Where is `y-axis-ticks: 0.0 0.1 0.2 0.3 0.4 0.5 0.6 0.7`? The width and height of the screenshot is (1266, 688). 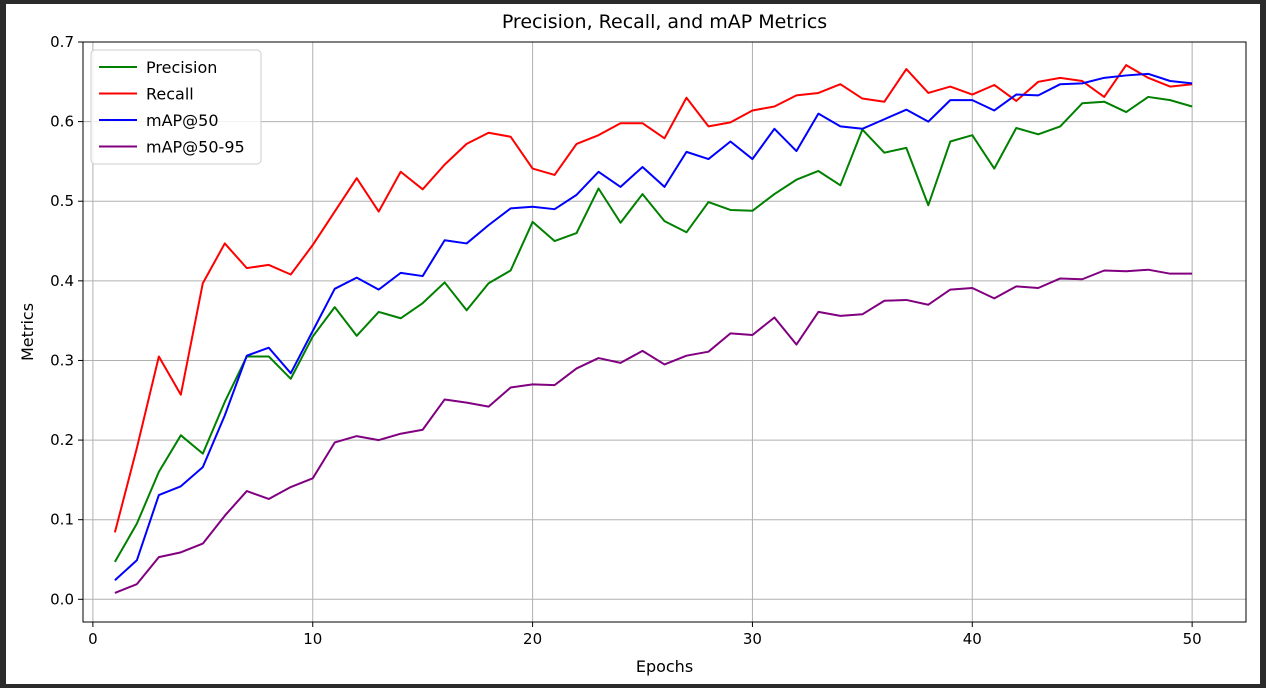 y-axis-ticks: 0.0 0.1 0.2 0.3 0.4 0.5 0.6 0.7 is located at coordinates (66, 320).